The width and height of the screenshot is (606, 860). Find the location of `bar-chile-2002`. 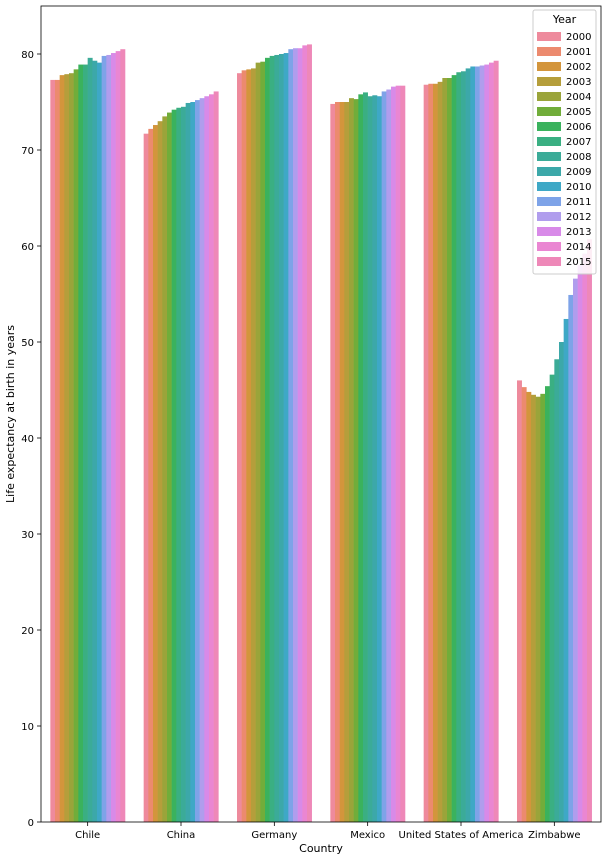

bar-chile-2002 is located at coordinates (62, 449).